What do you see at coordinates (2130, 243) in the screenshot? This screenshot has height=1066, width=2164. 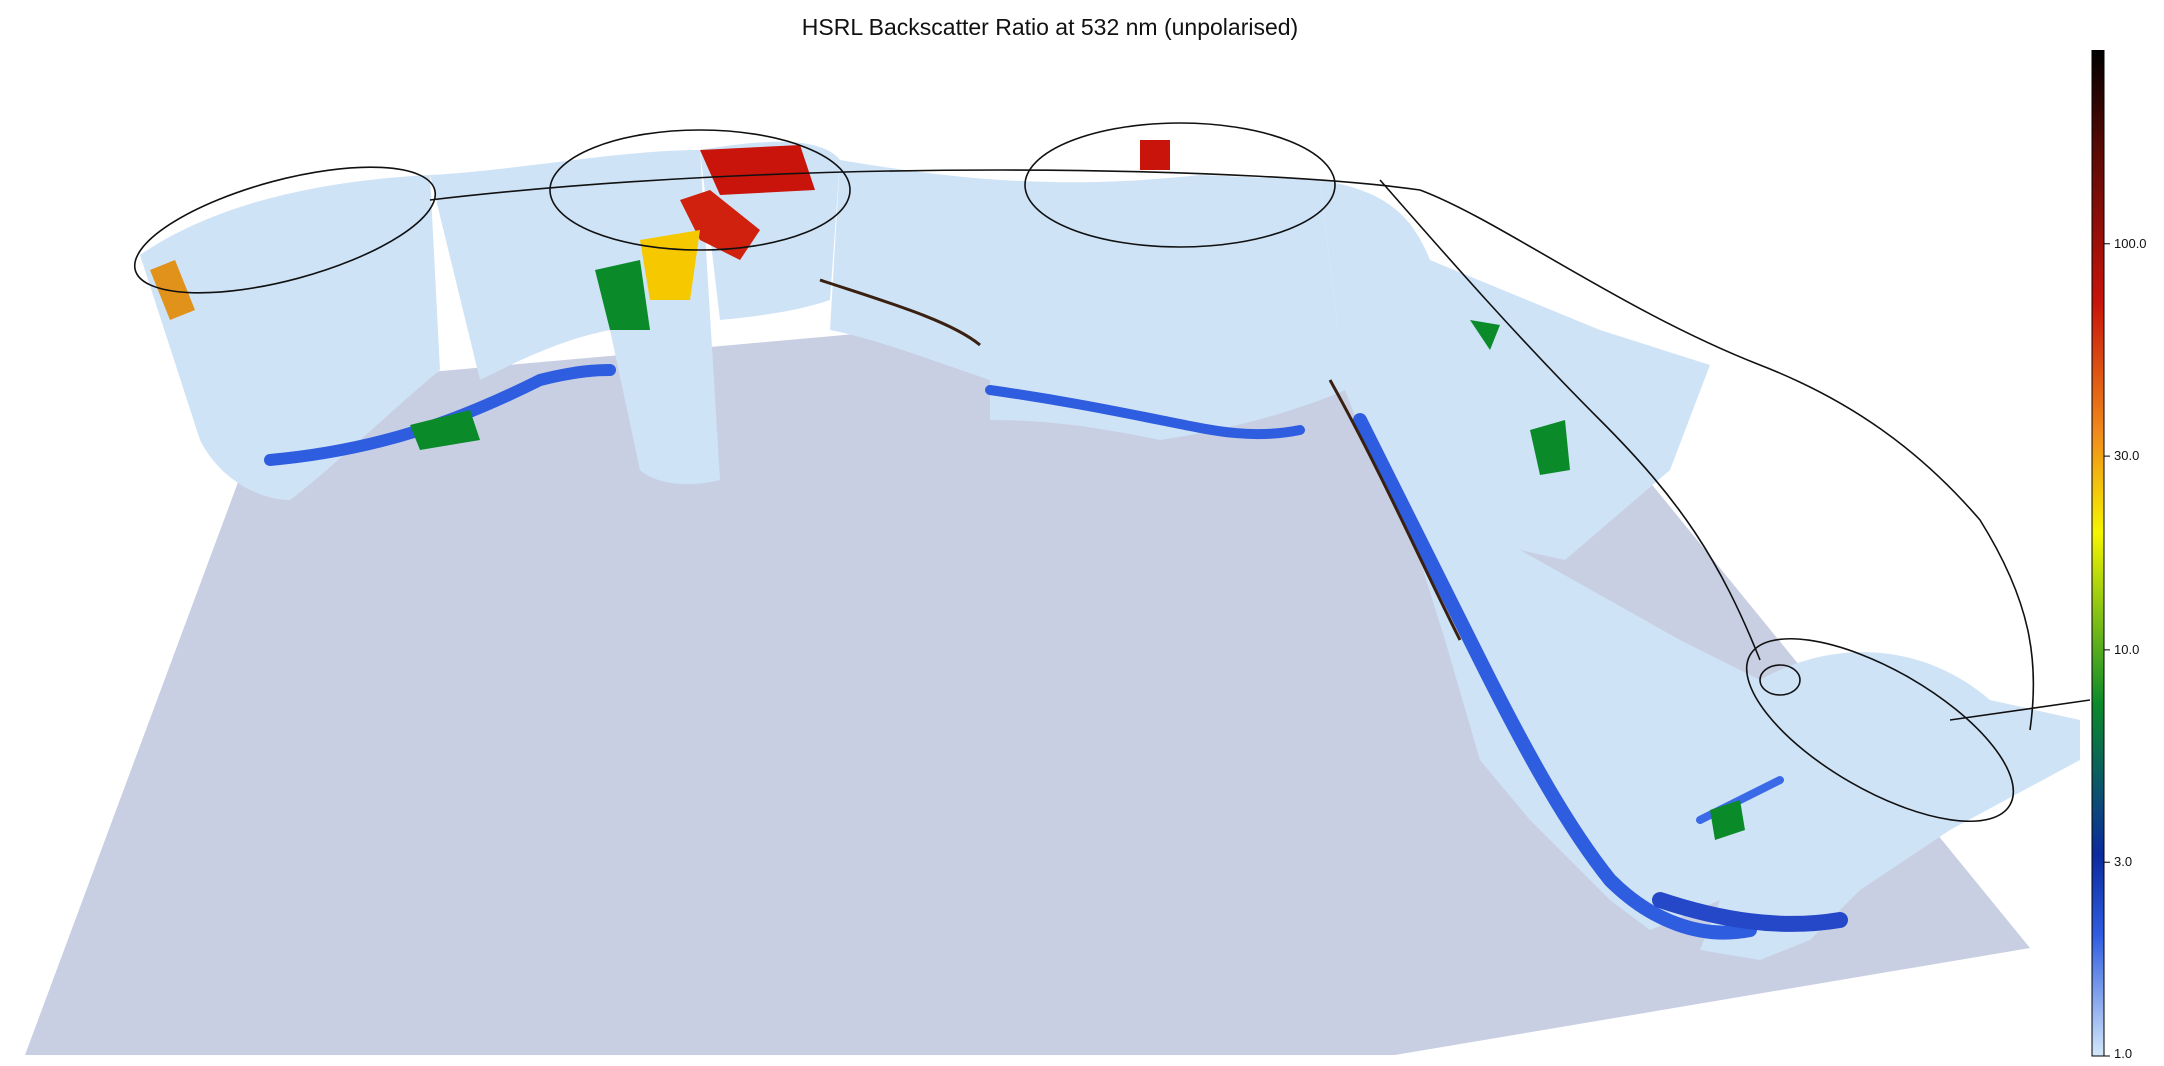 I see `colorbar-tick-label: 100.0` at bounding box center [2130, 243].